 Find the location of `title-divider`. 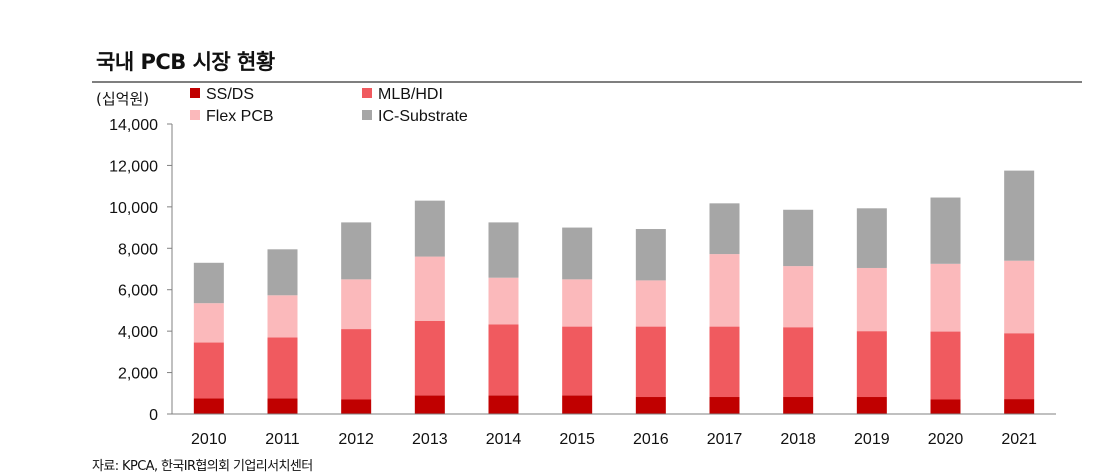

title-divider is located at coordinates (587, 82).